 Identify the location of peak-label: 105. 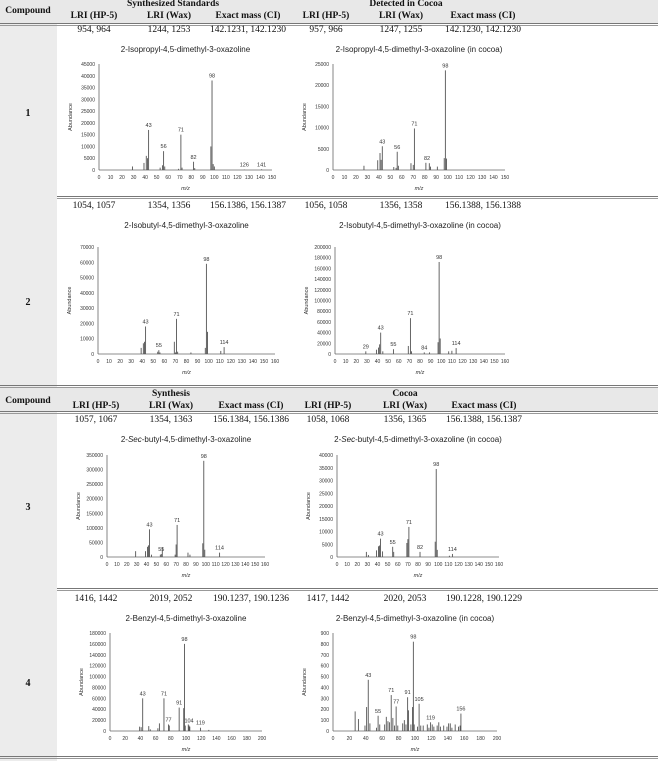
(419, 700).